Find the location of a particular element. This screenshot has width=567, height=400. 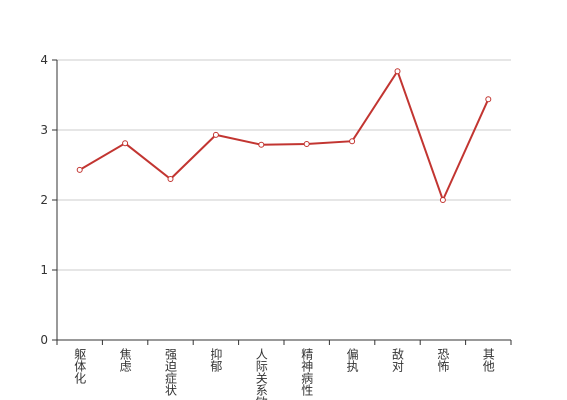

y-tick-label: 2 is located at coordinates (44, 200).